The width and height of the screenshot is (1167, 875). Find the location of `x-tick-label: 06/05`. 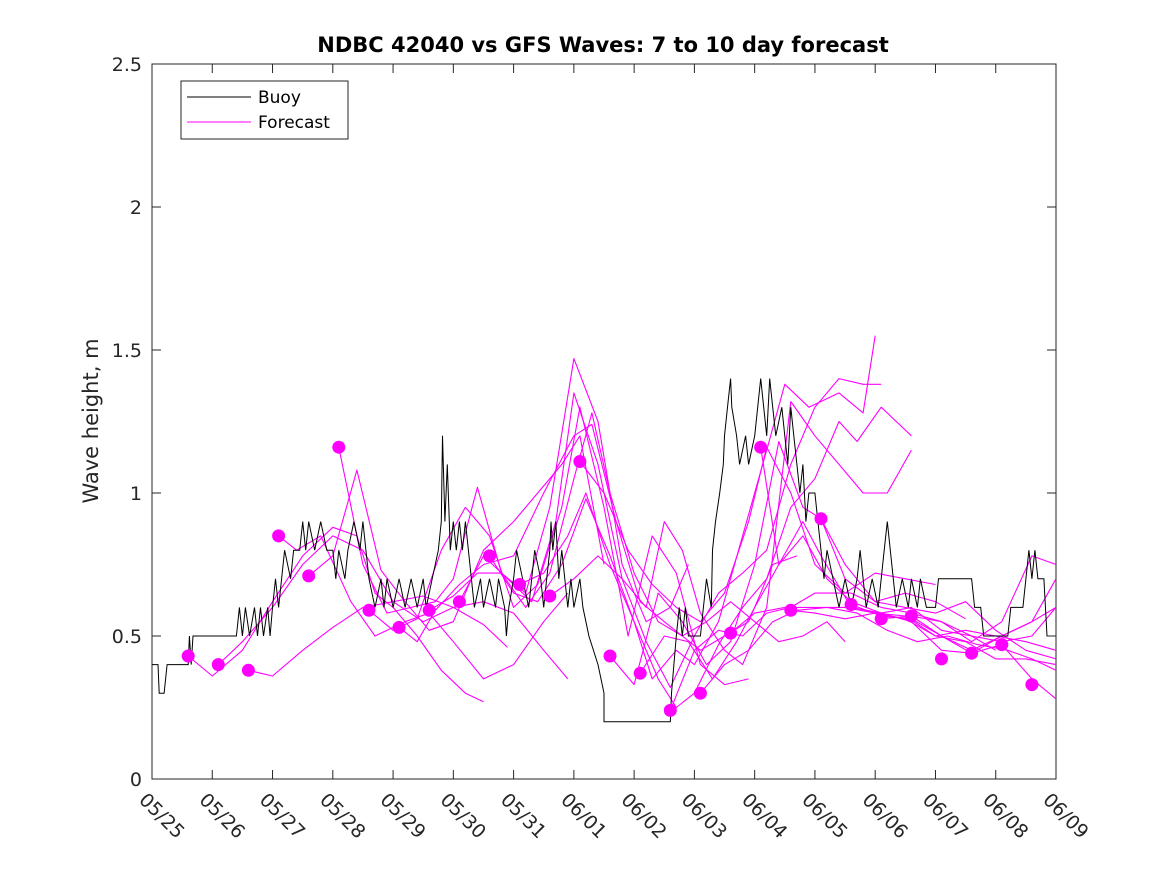

x-tick-label: 06/05 is located at coordinates (824, 816).